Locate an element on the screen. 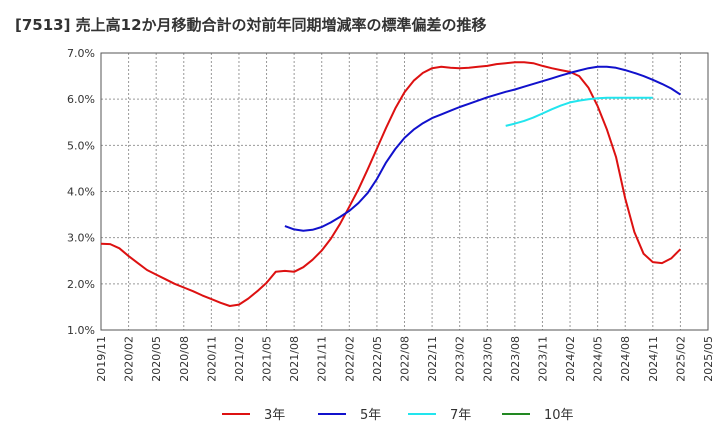 The width and height of the screenshot is (720, 440). x-tick-label: 2025/05 is located at coordinates (708, 359).